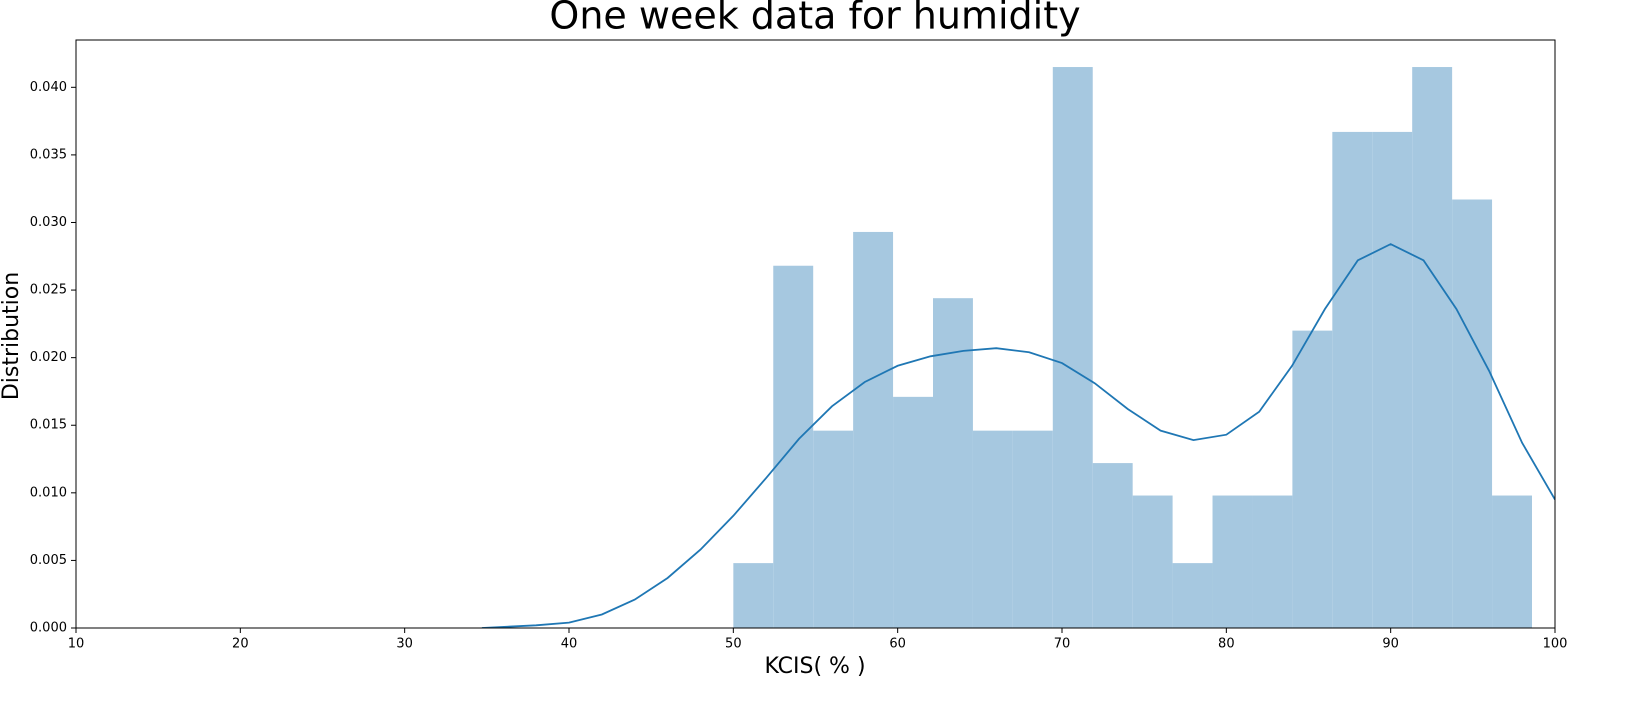  What do you see at coordinates (48, 560) in the screenshot?
I see `y-tick-label: 0.005` at bounding box center [48, 560].